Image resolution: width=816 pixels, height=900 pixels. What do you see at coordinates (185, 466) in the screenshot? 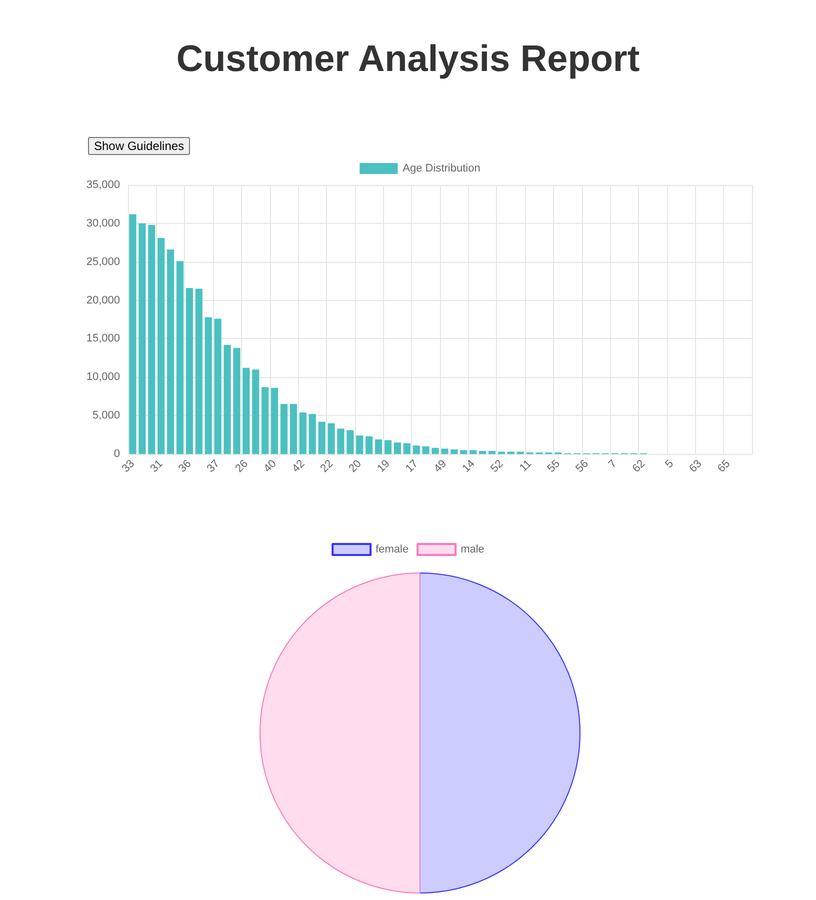
I see `x-tick-label: 36` at bounding box center [185, 466].